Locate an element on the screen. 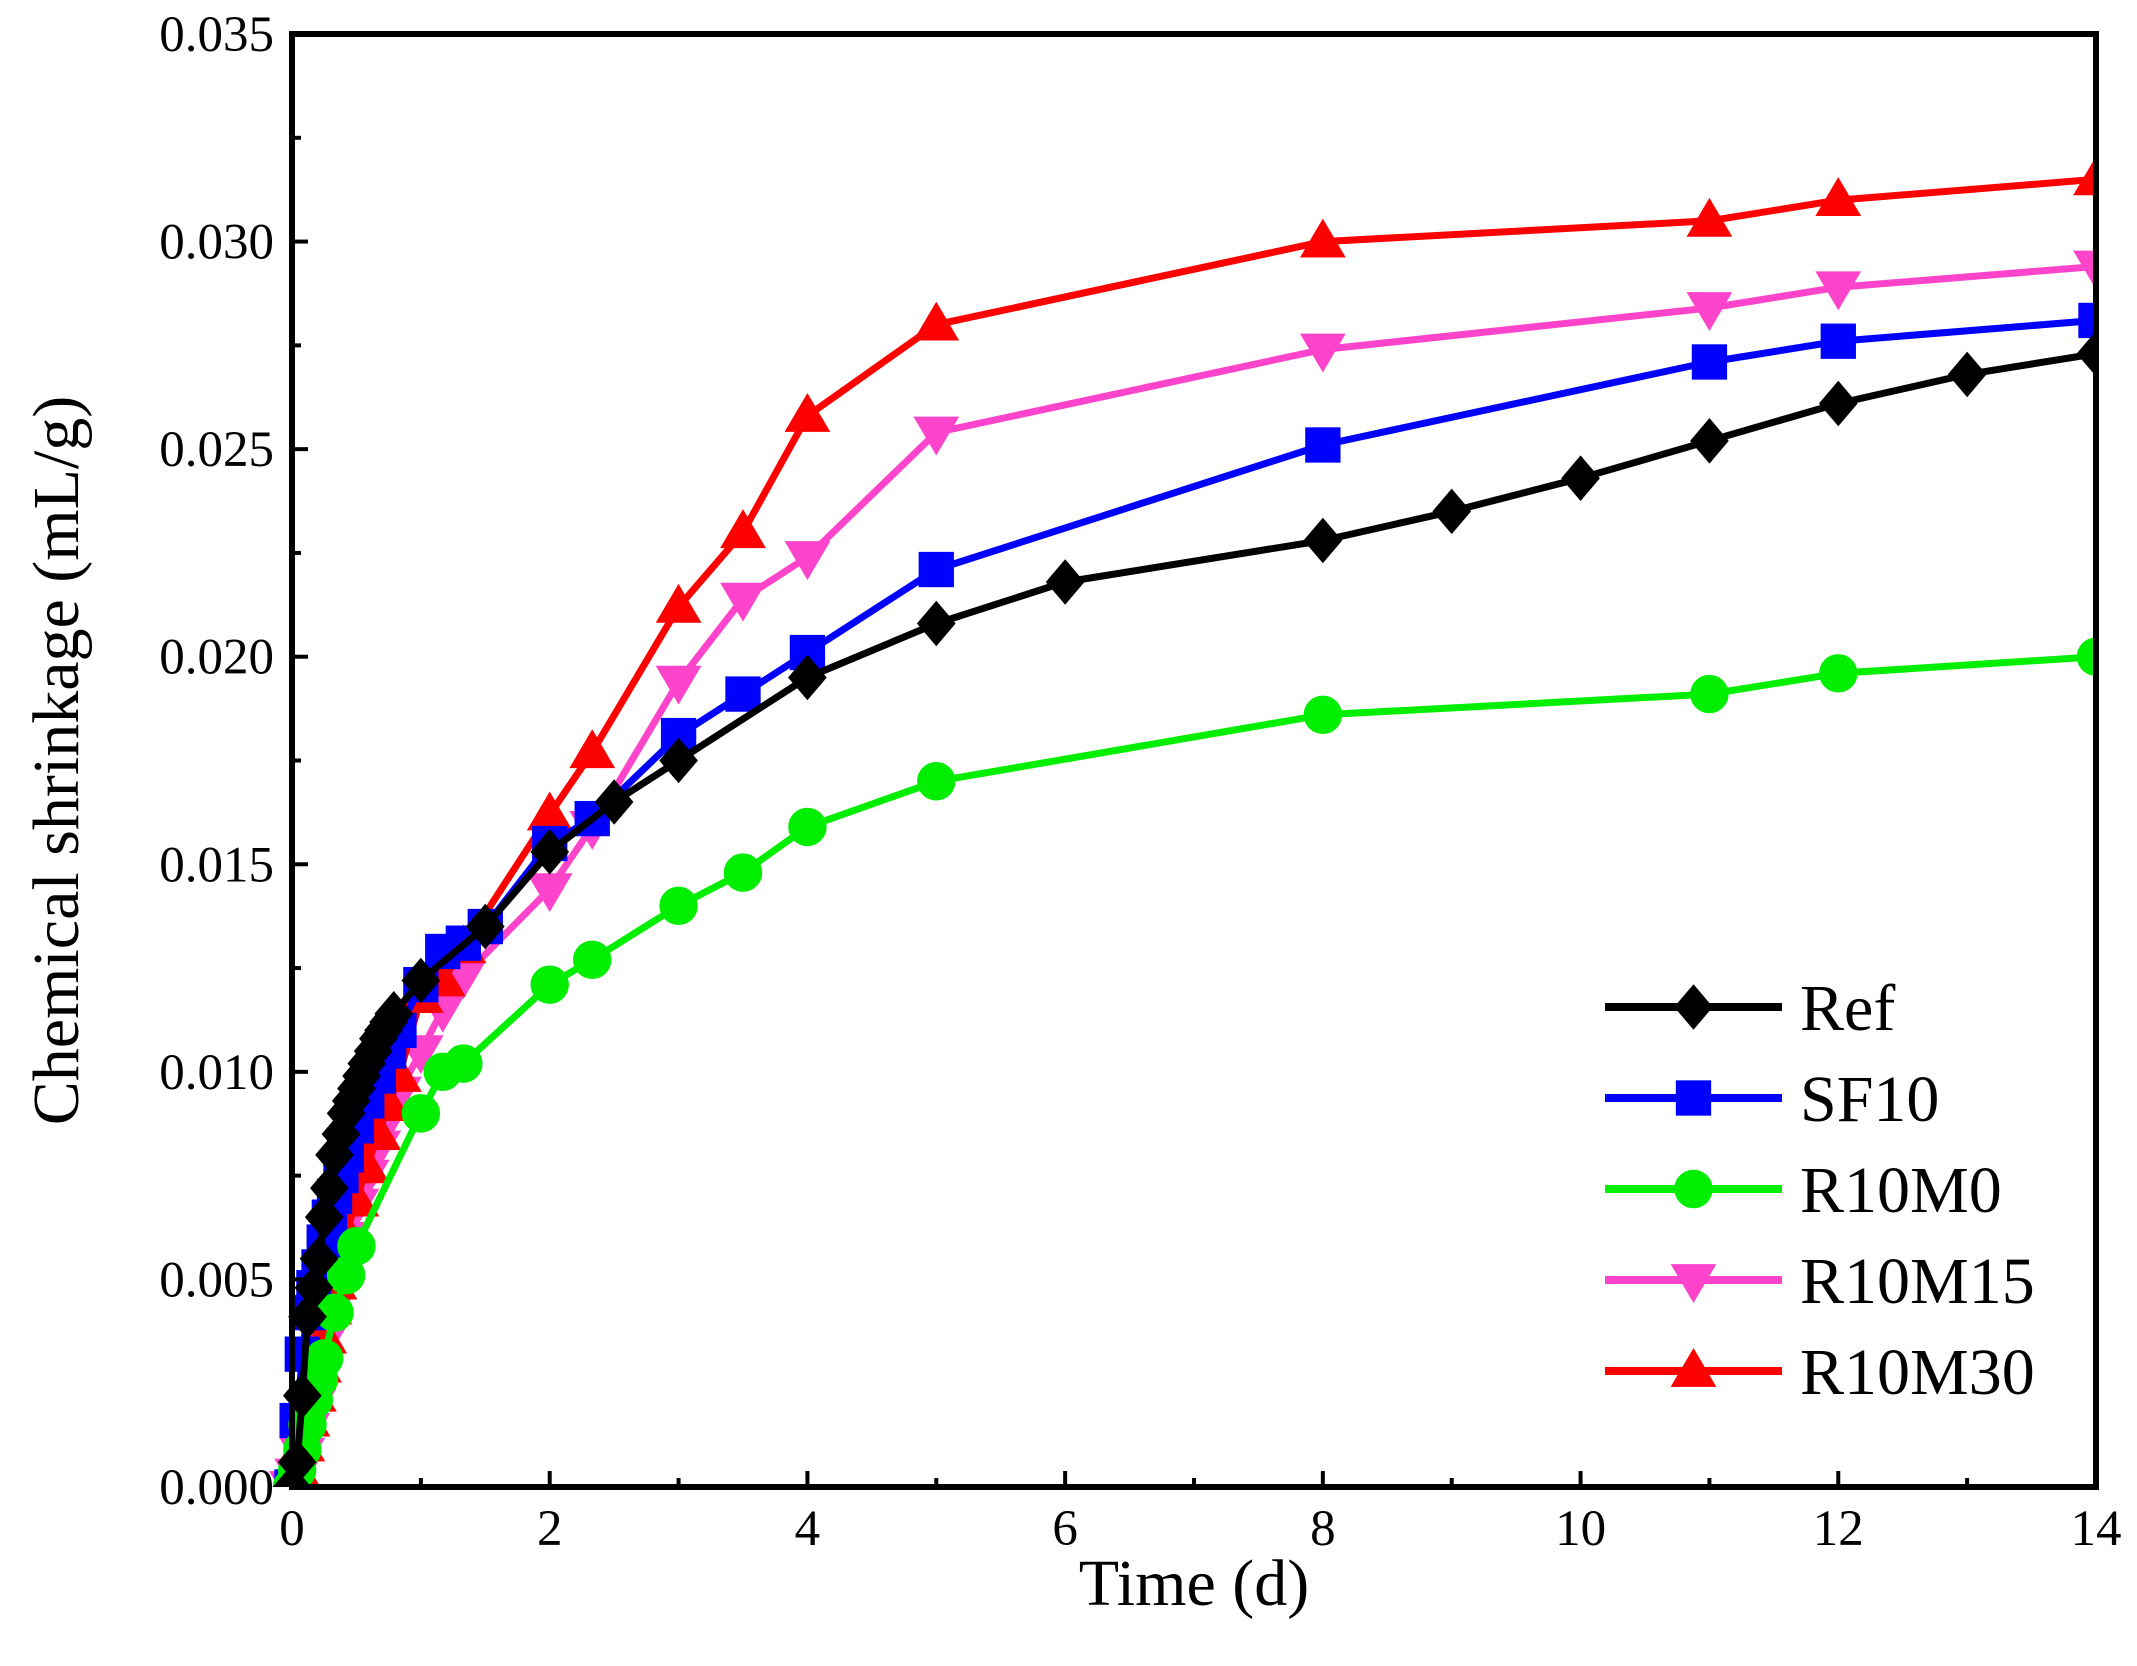 Image resolution: width=2137 pixels, height=1666 pixels. x-tick-label: 8 is located at coordinates (1323, 1529).